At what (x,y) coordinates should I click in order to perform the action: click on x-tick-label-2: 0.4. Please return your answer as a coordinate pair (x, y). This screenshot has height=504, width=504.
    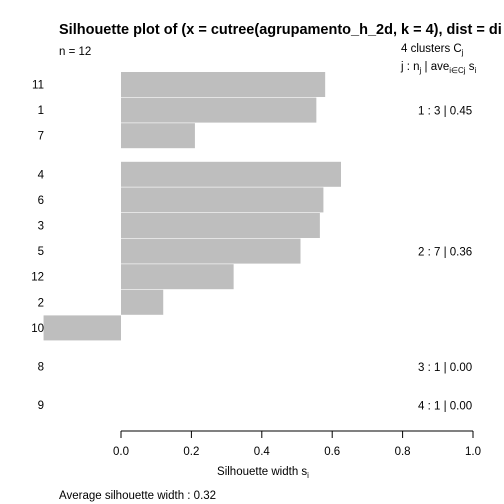
    Looking at the image, I should click on (262, 452).